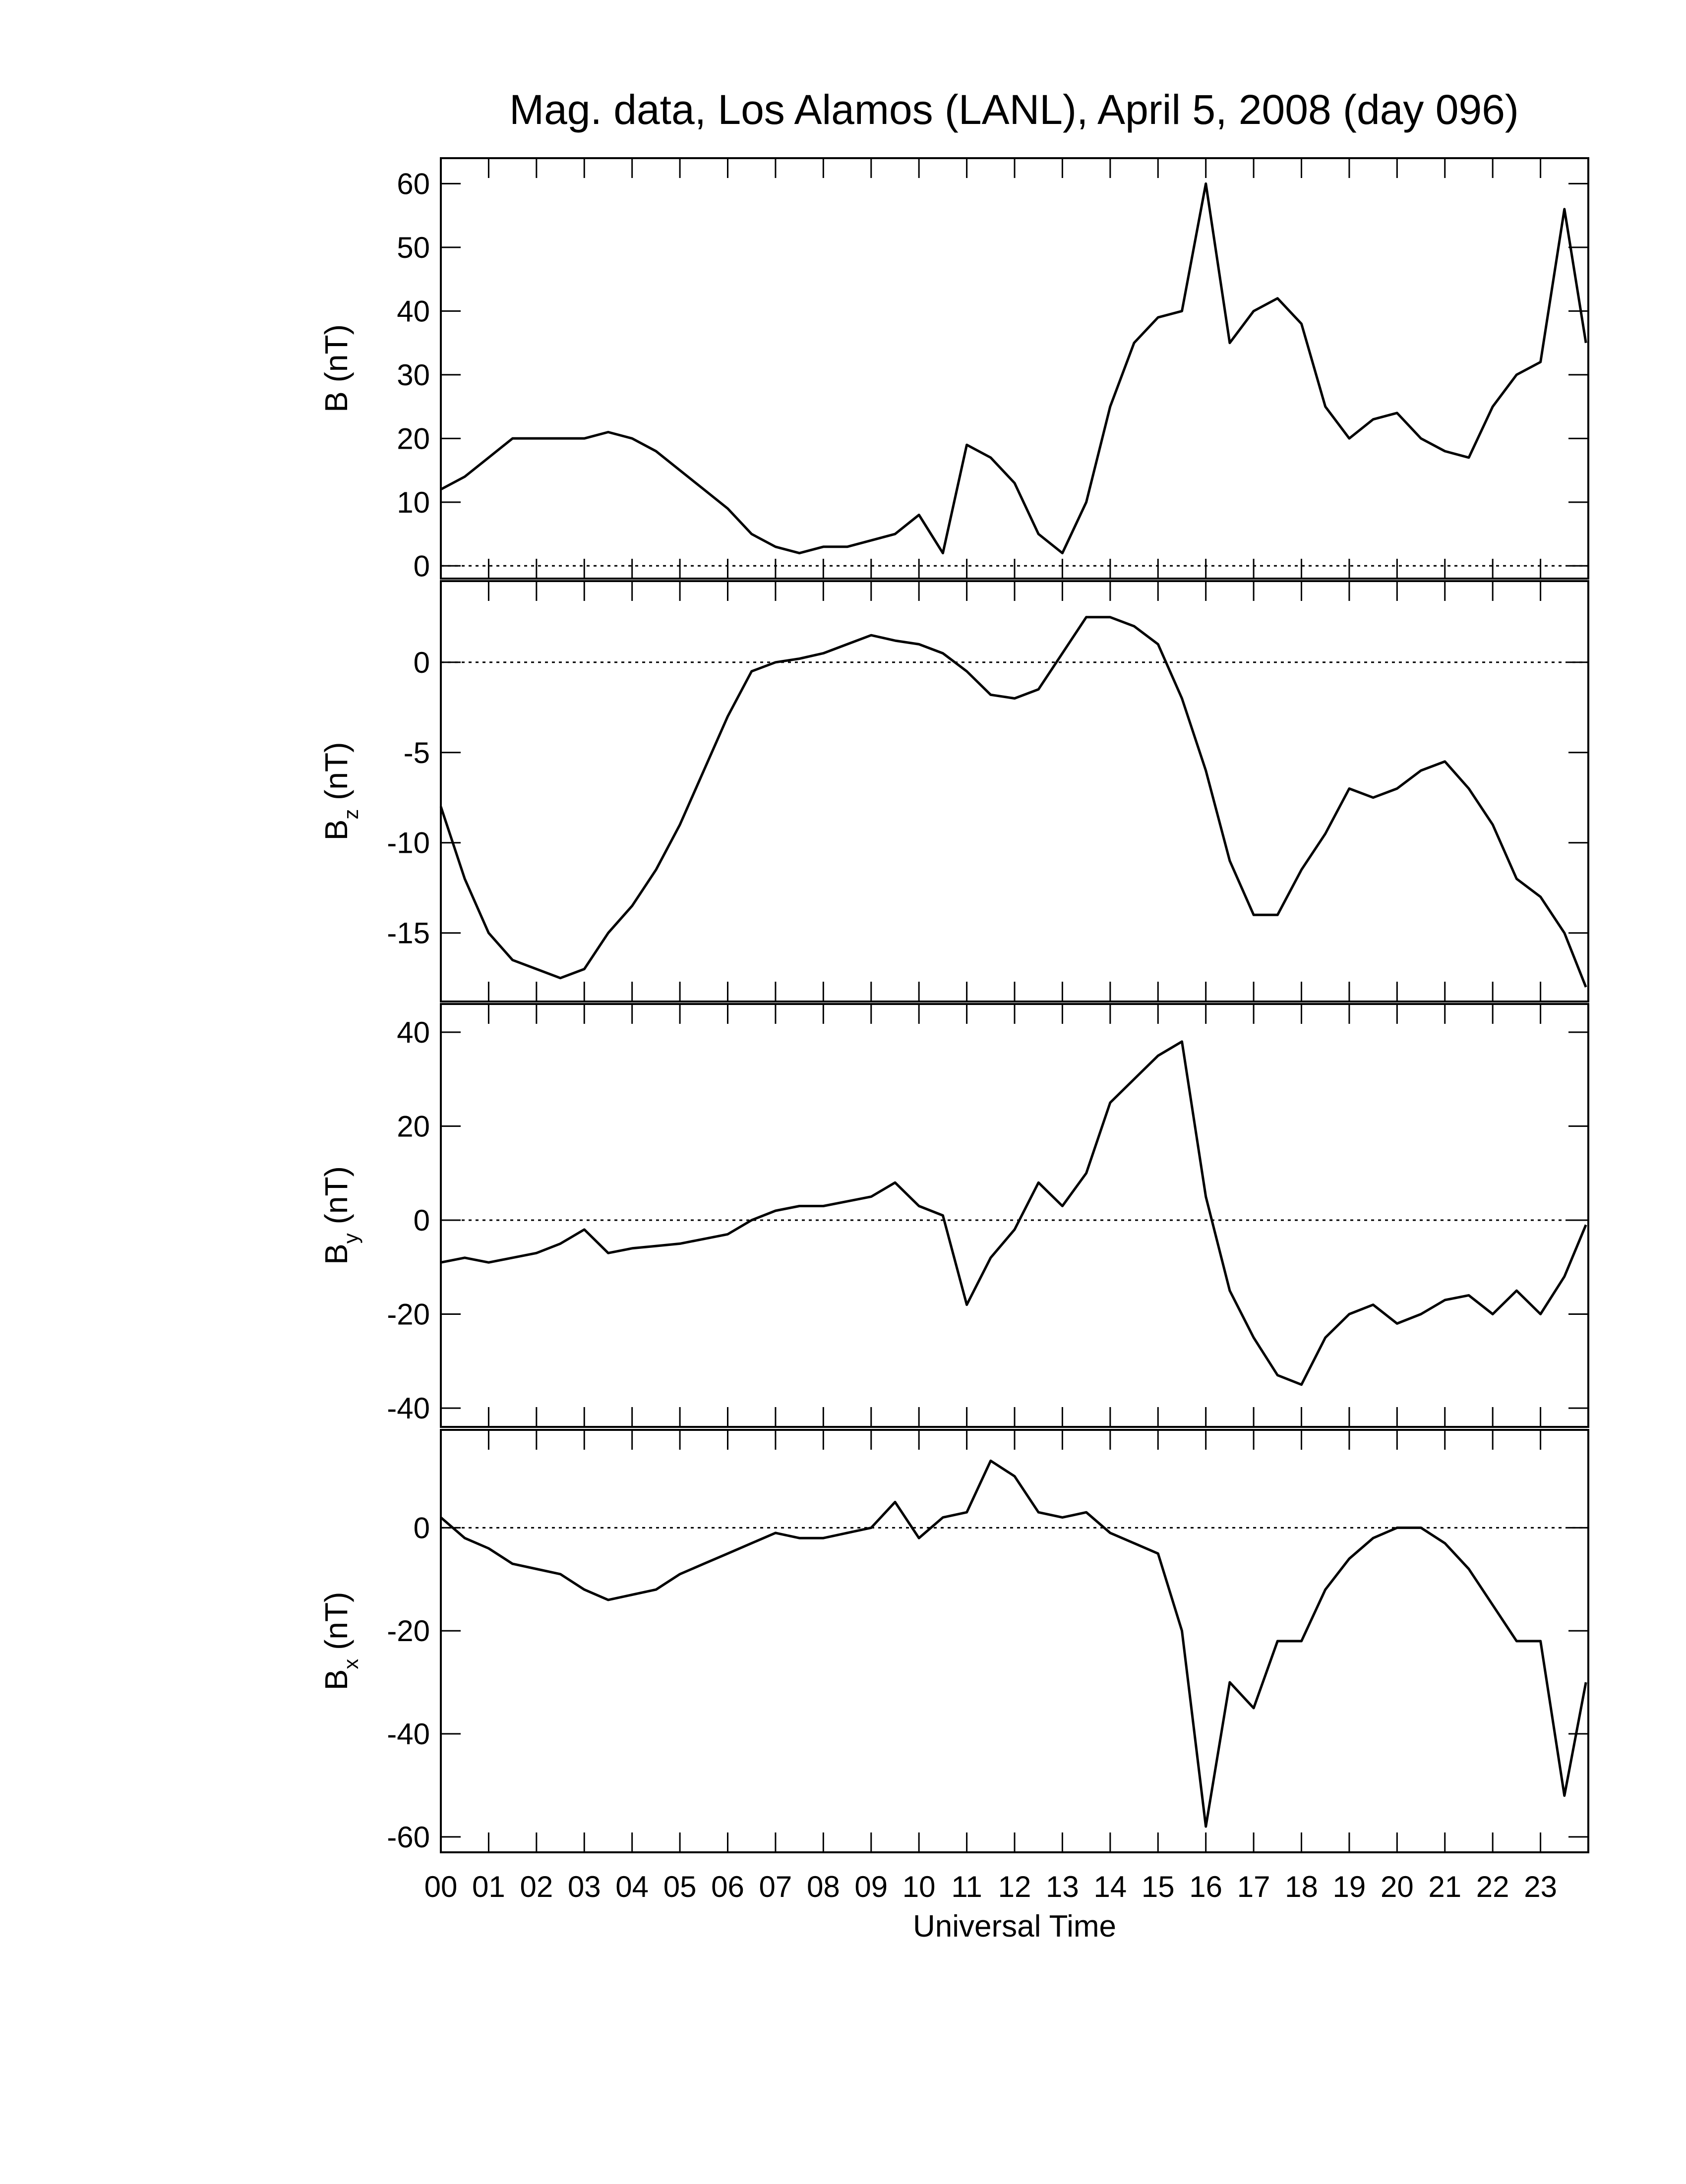 This screenshot has height=2184, width=1686. I want to click on x-tick-label: 16, so click(1206, 1886).